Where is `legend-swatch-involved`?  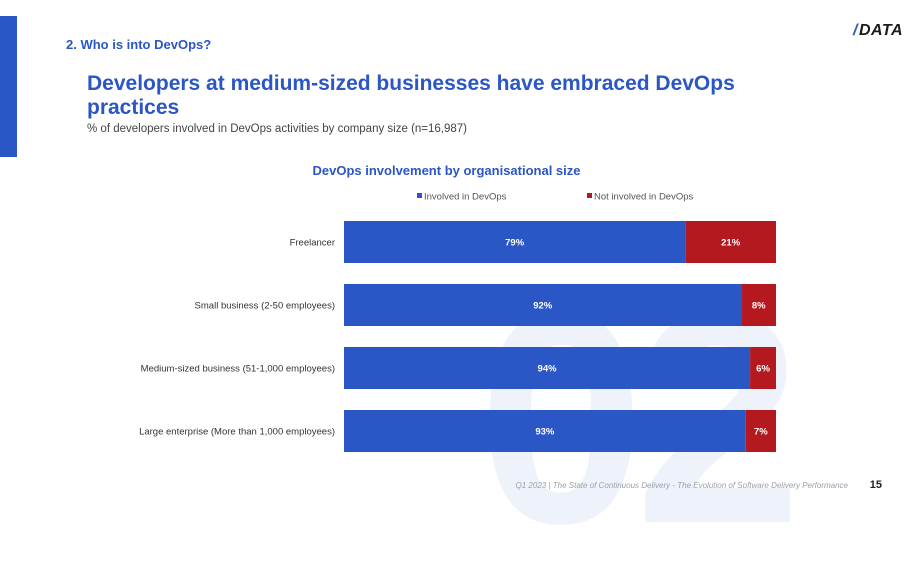 legend-swatch-involved is located at coordinates (419, 195).